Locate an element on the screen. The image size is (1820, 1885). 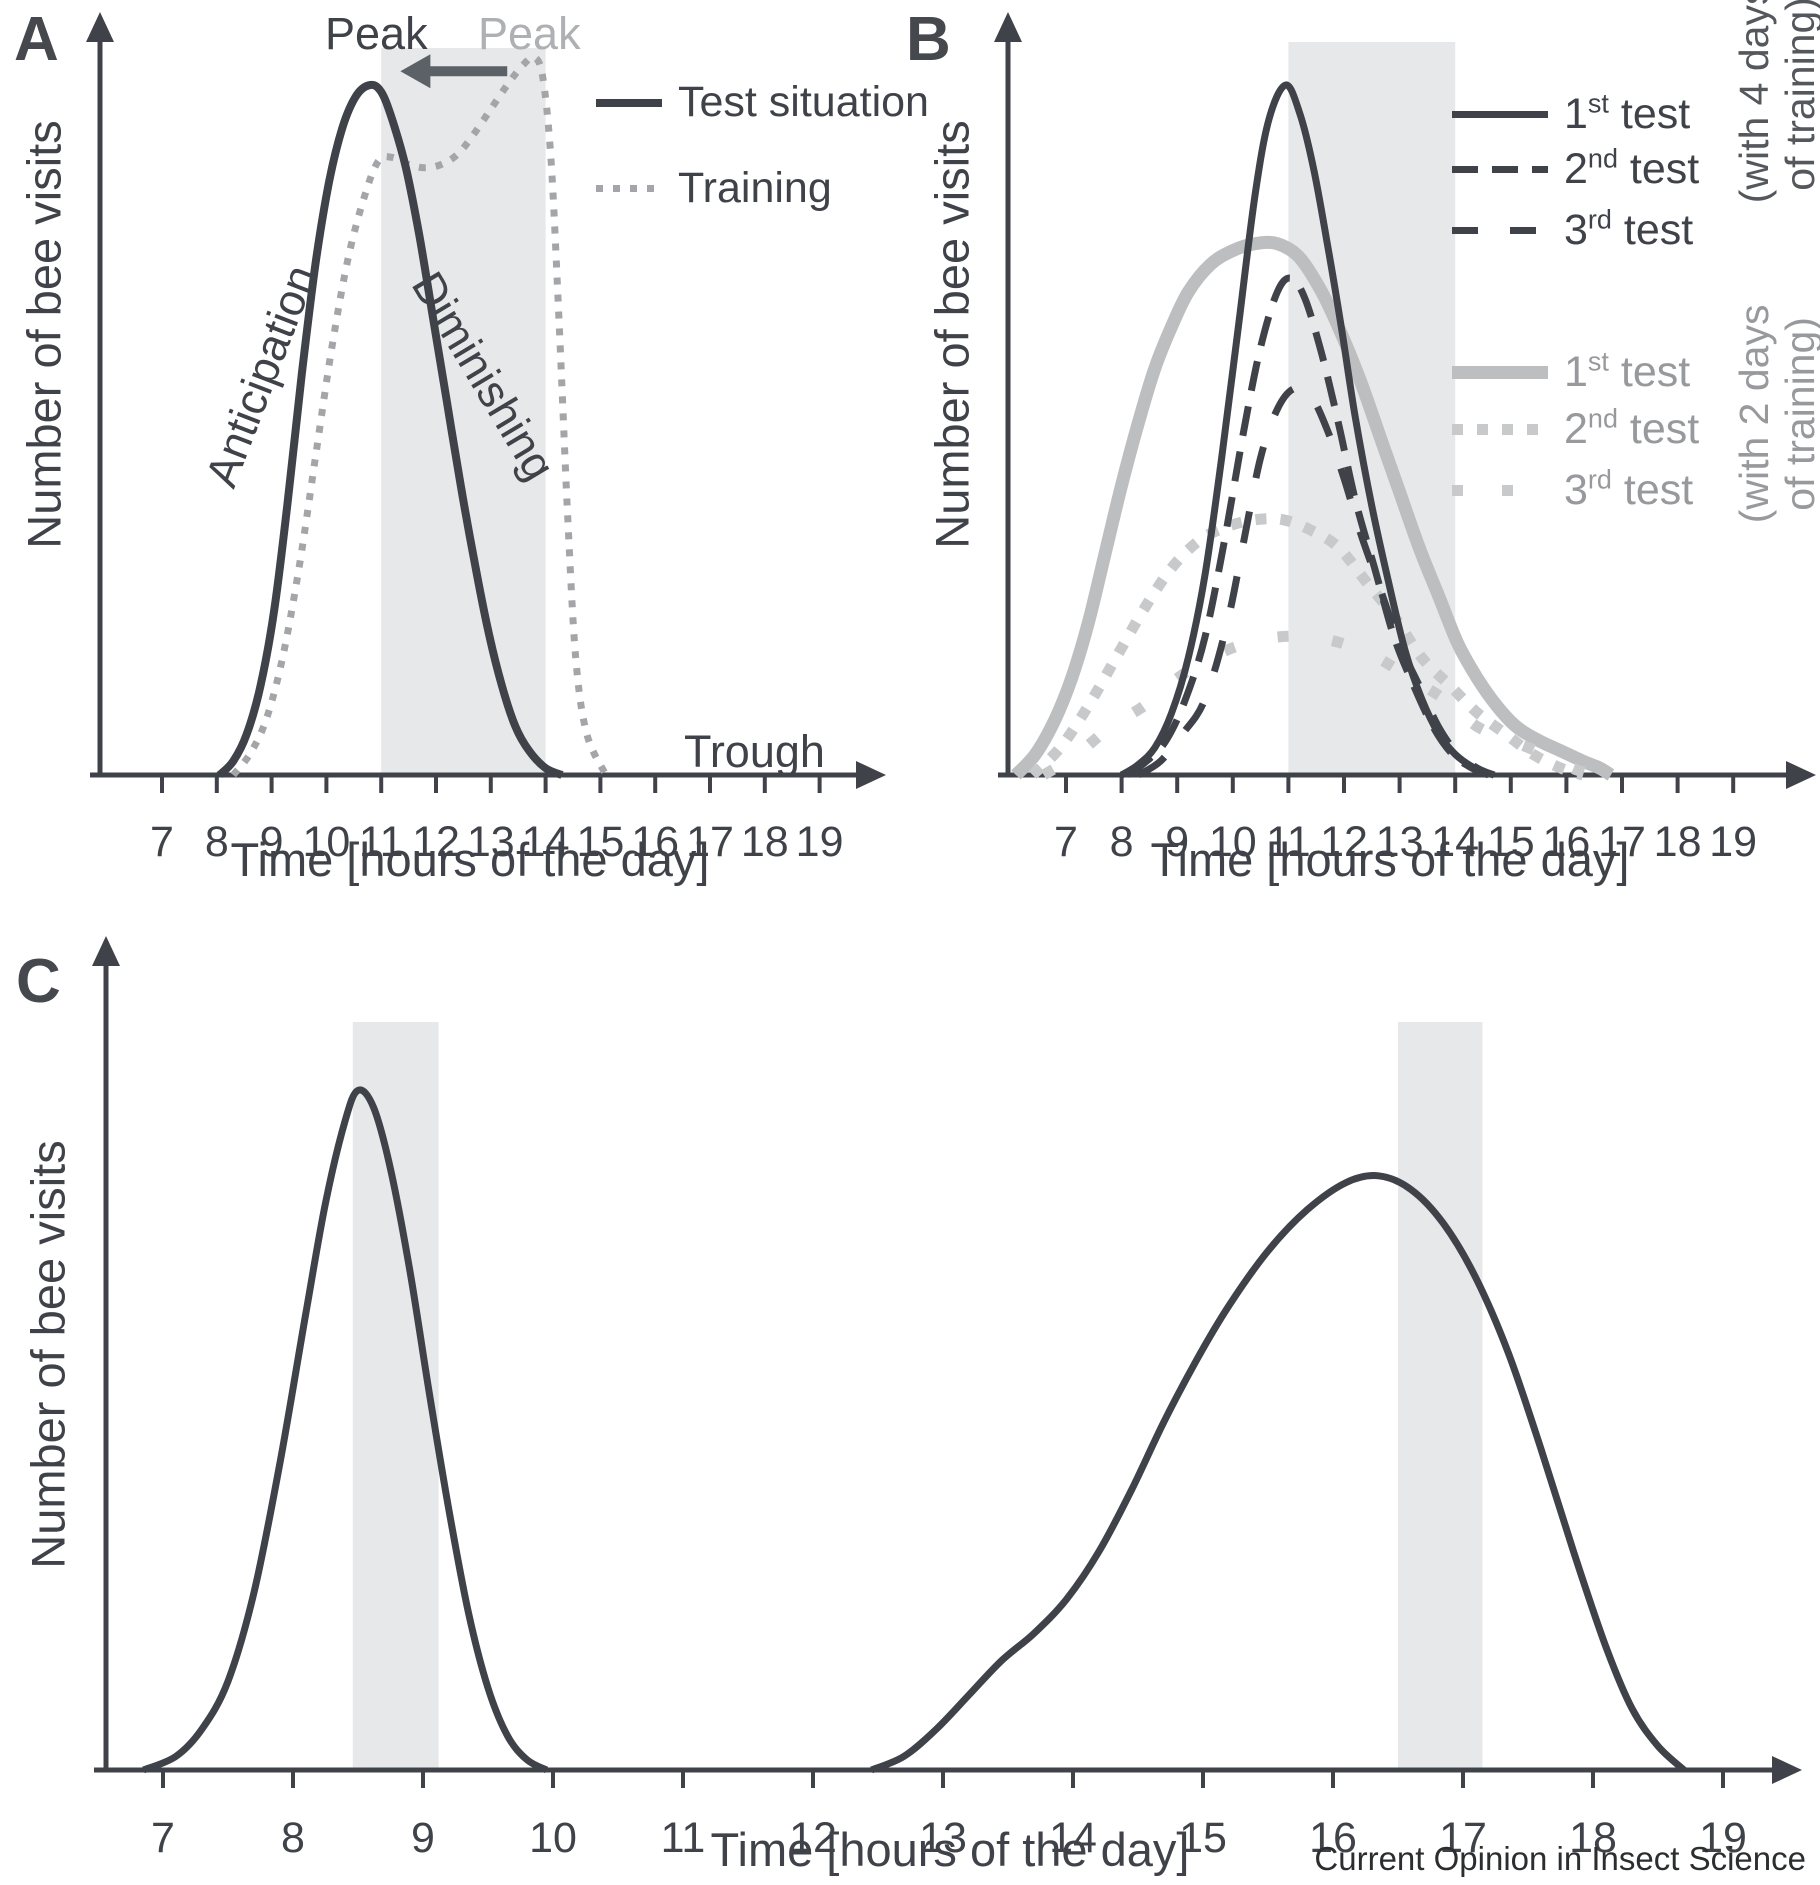
legend-item-3rd-test-4d: 3rd test is located at coordinates (1572, 230).